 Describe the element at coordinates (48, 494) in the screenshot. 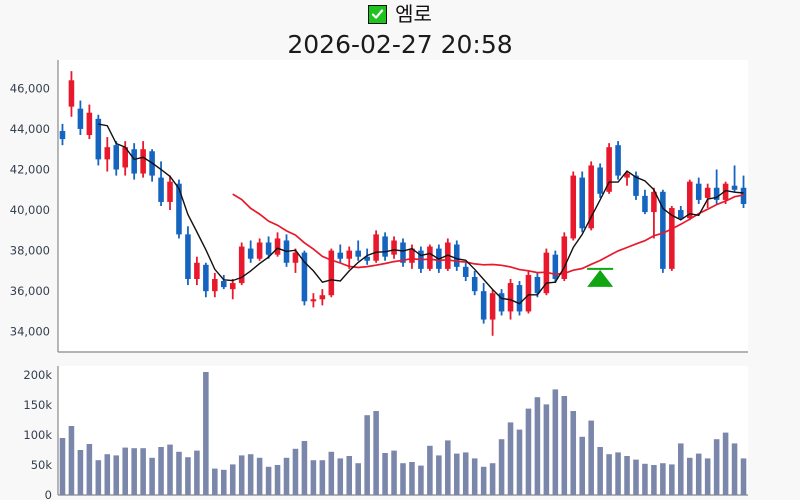

I see `volume-axis-tick-label: 0` at that location.